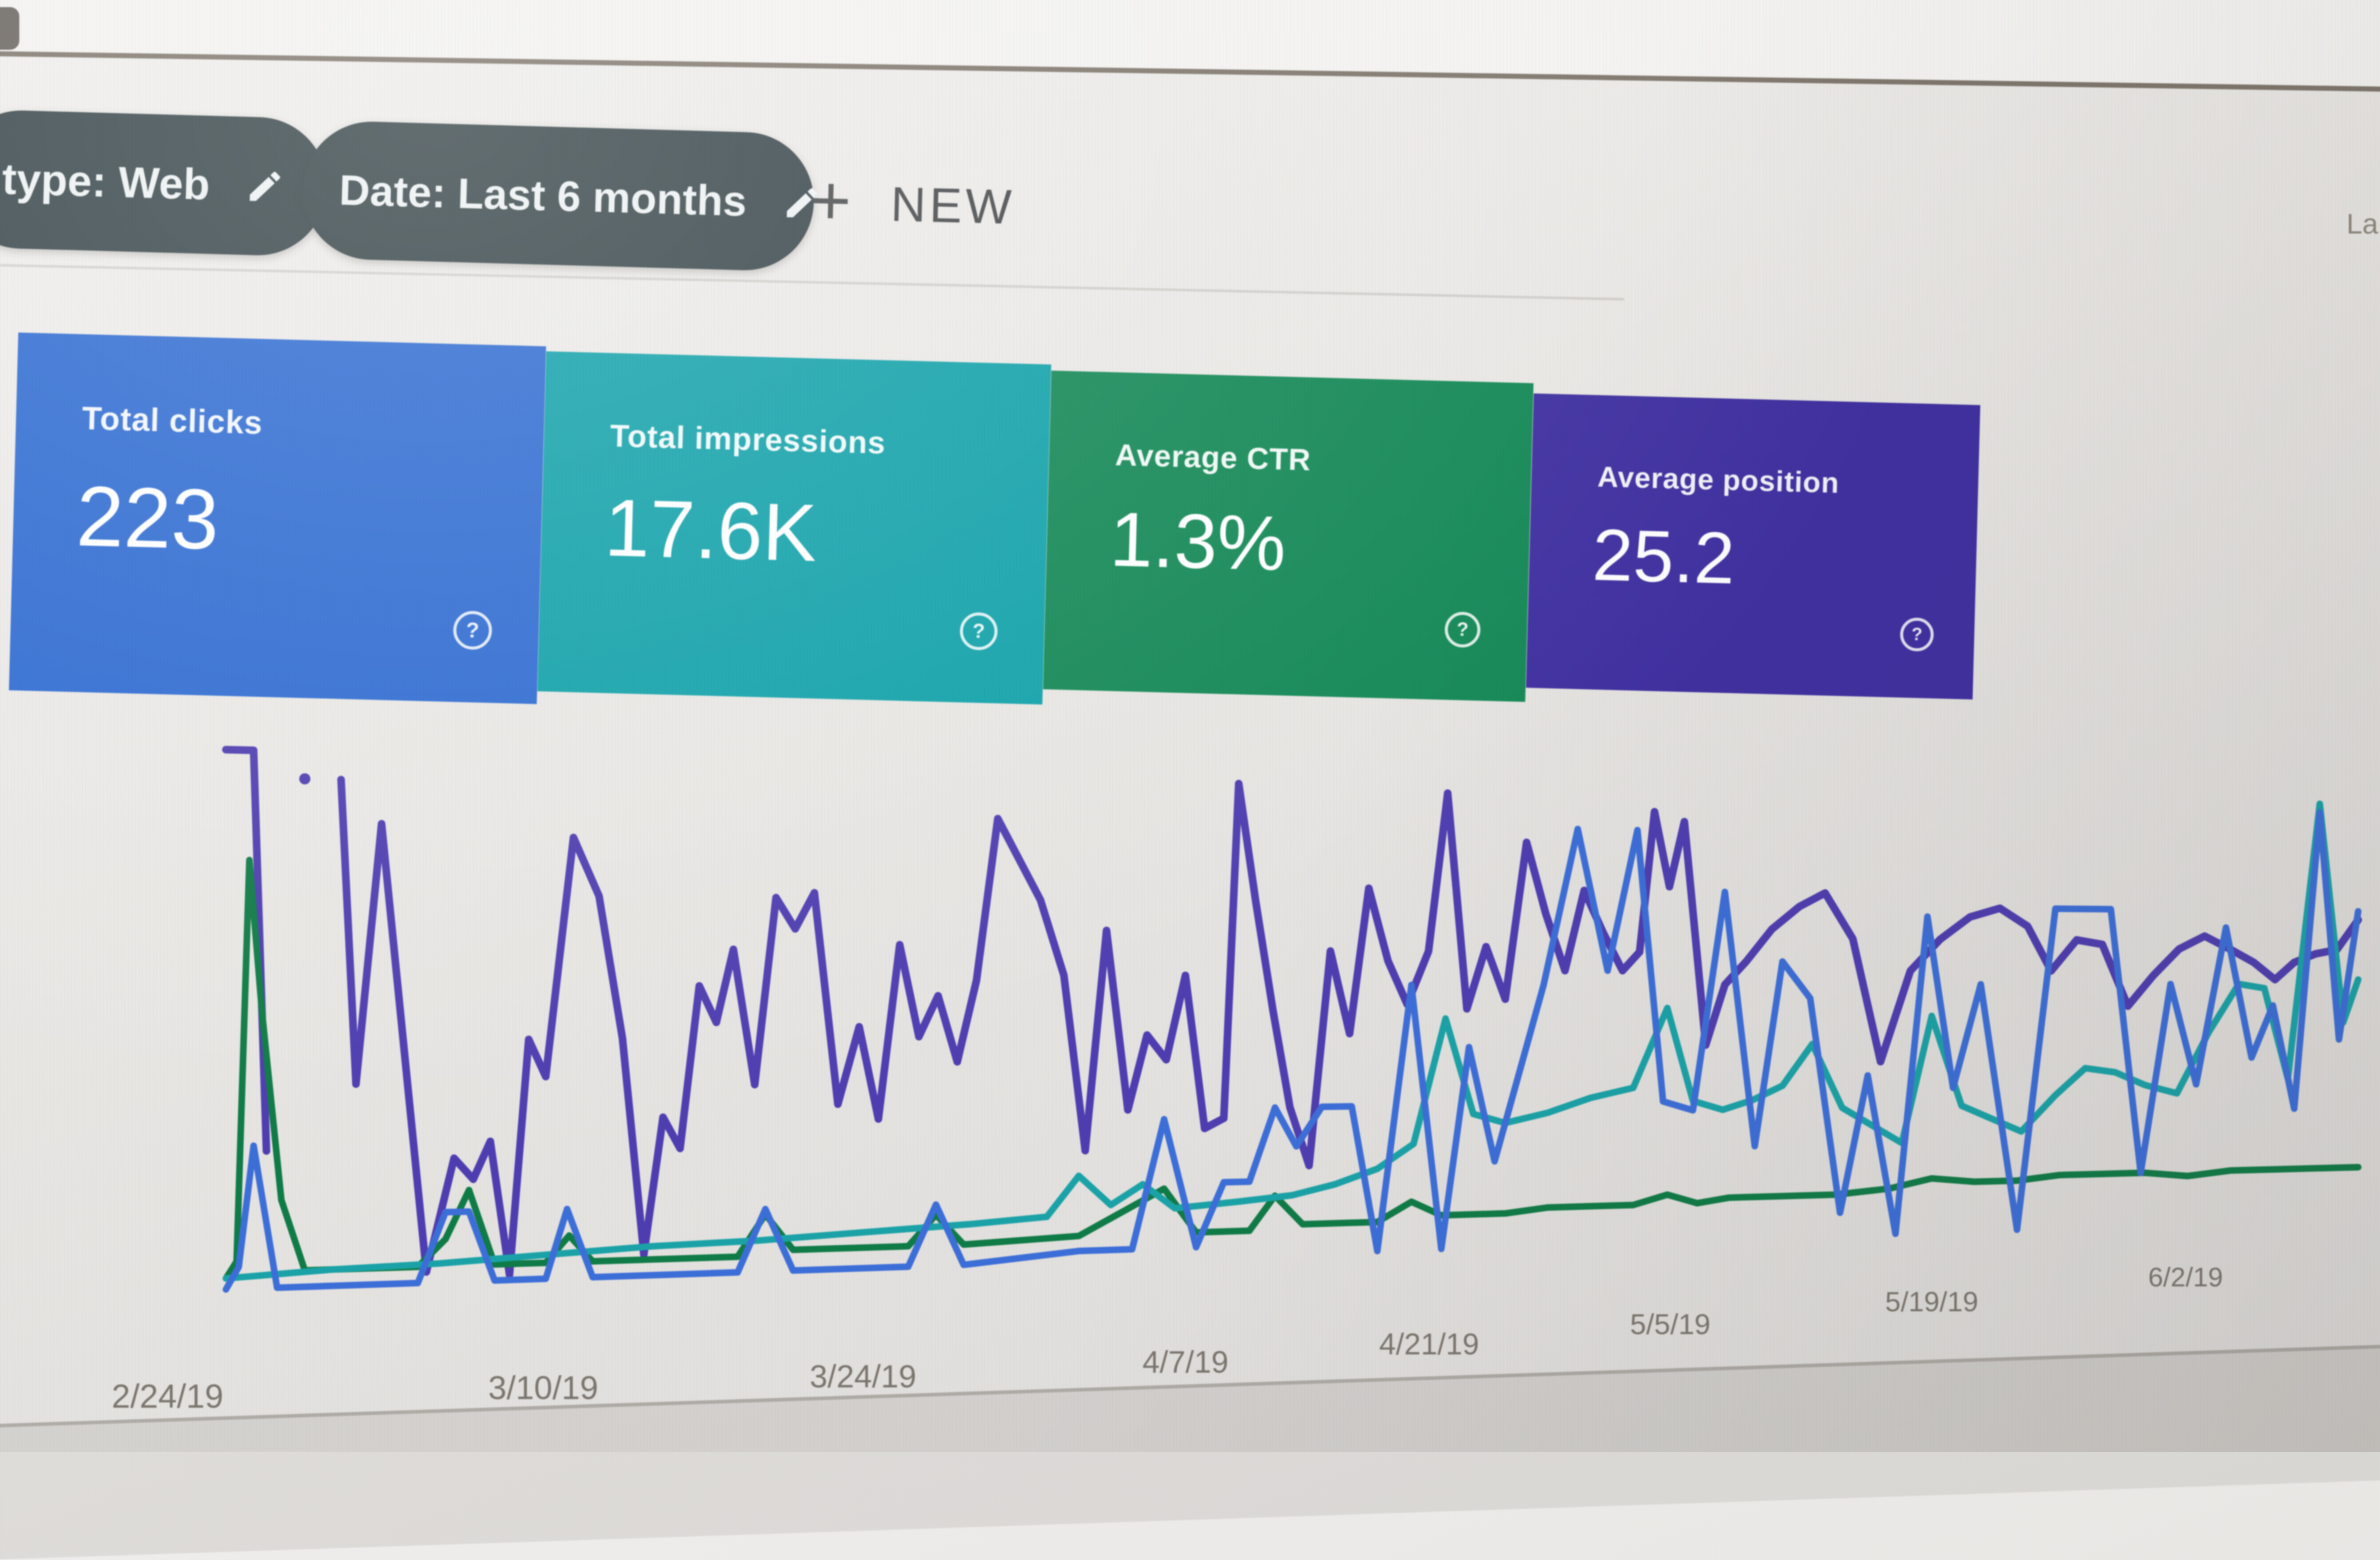 Image resolution: width=2380 pixels, height=1560 pixels. Describe the element at coordinates (2185, 1278) in the screenshot. I see `x-axis-label: 6/2/19` at that location.